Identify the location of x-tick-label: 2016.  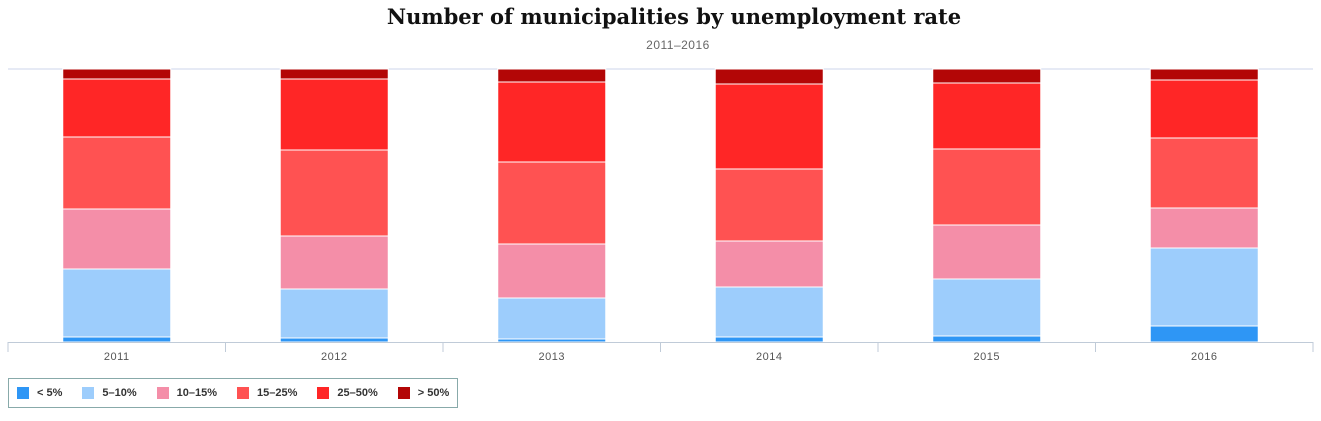
(1204, 357).